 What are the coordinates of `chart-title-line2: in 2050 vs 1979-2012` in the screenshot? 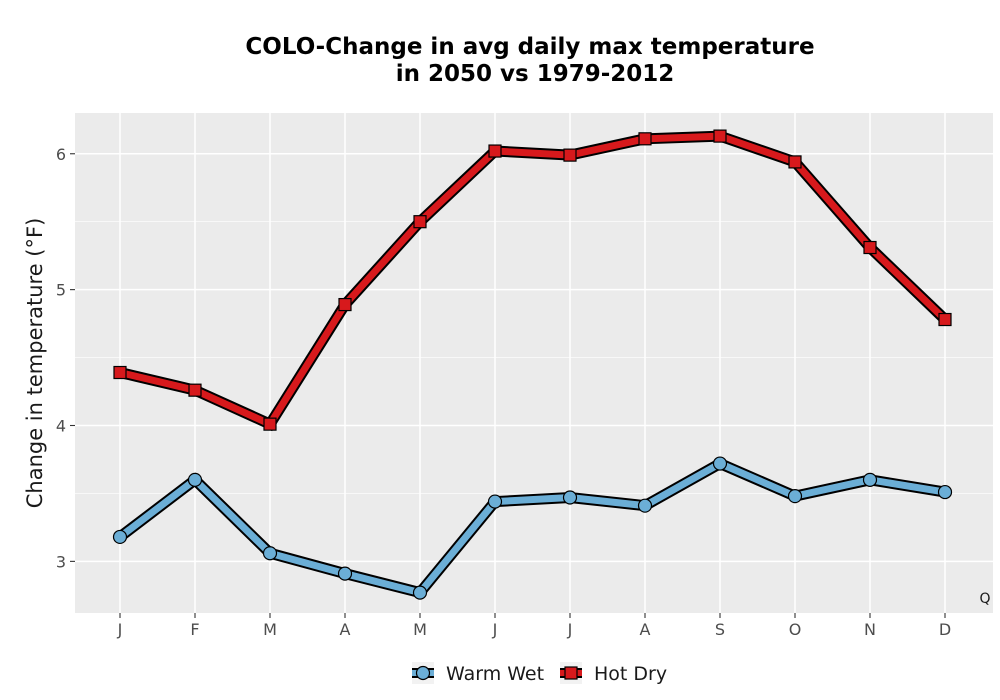 It's located at (535, 74).